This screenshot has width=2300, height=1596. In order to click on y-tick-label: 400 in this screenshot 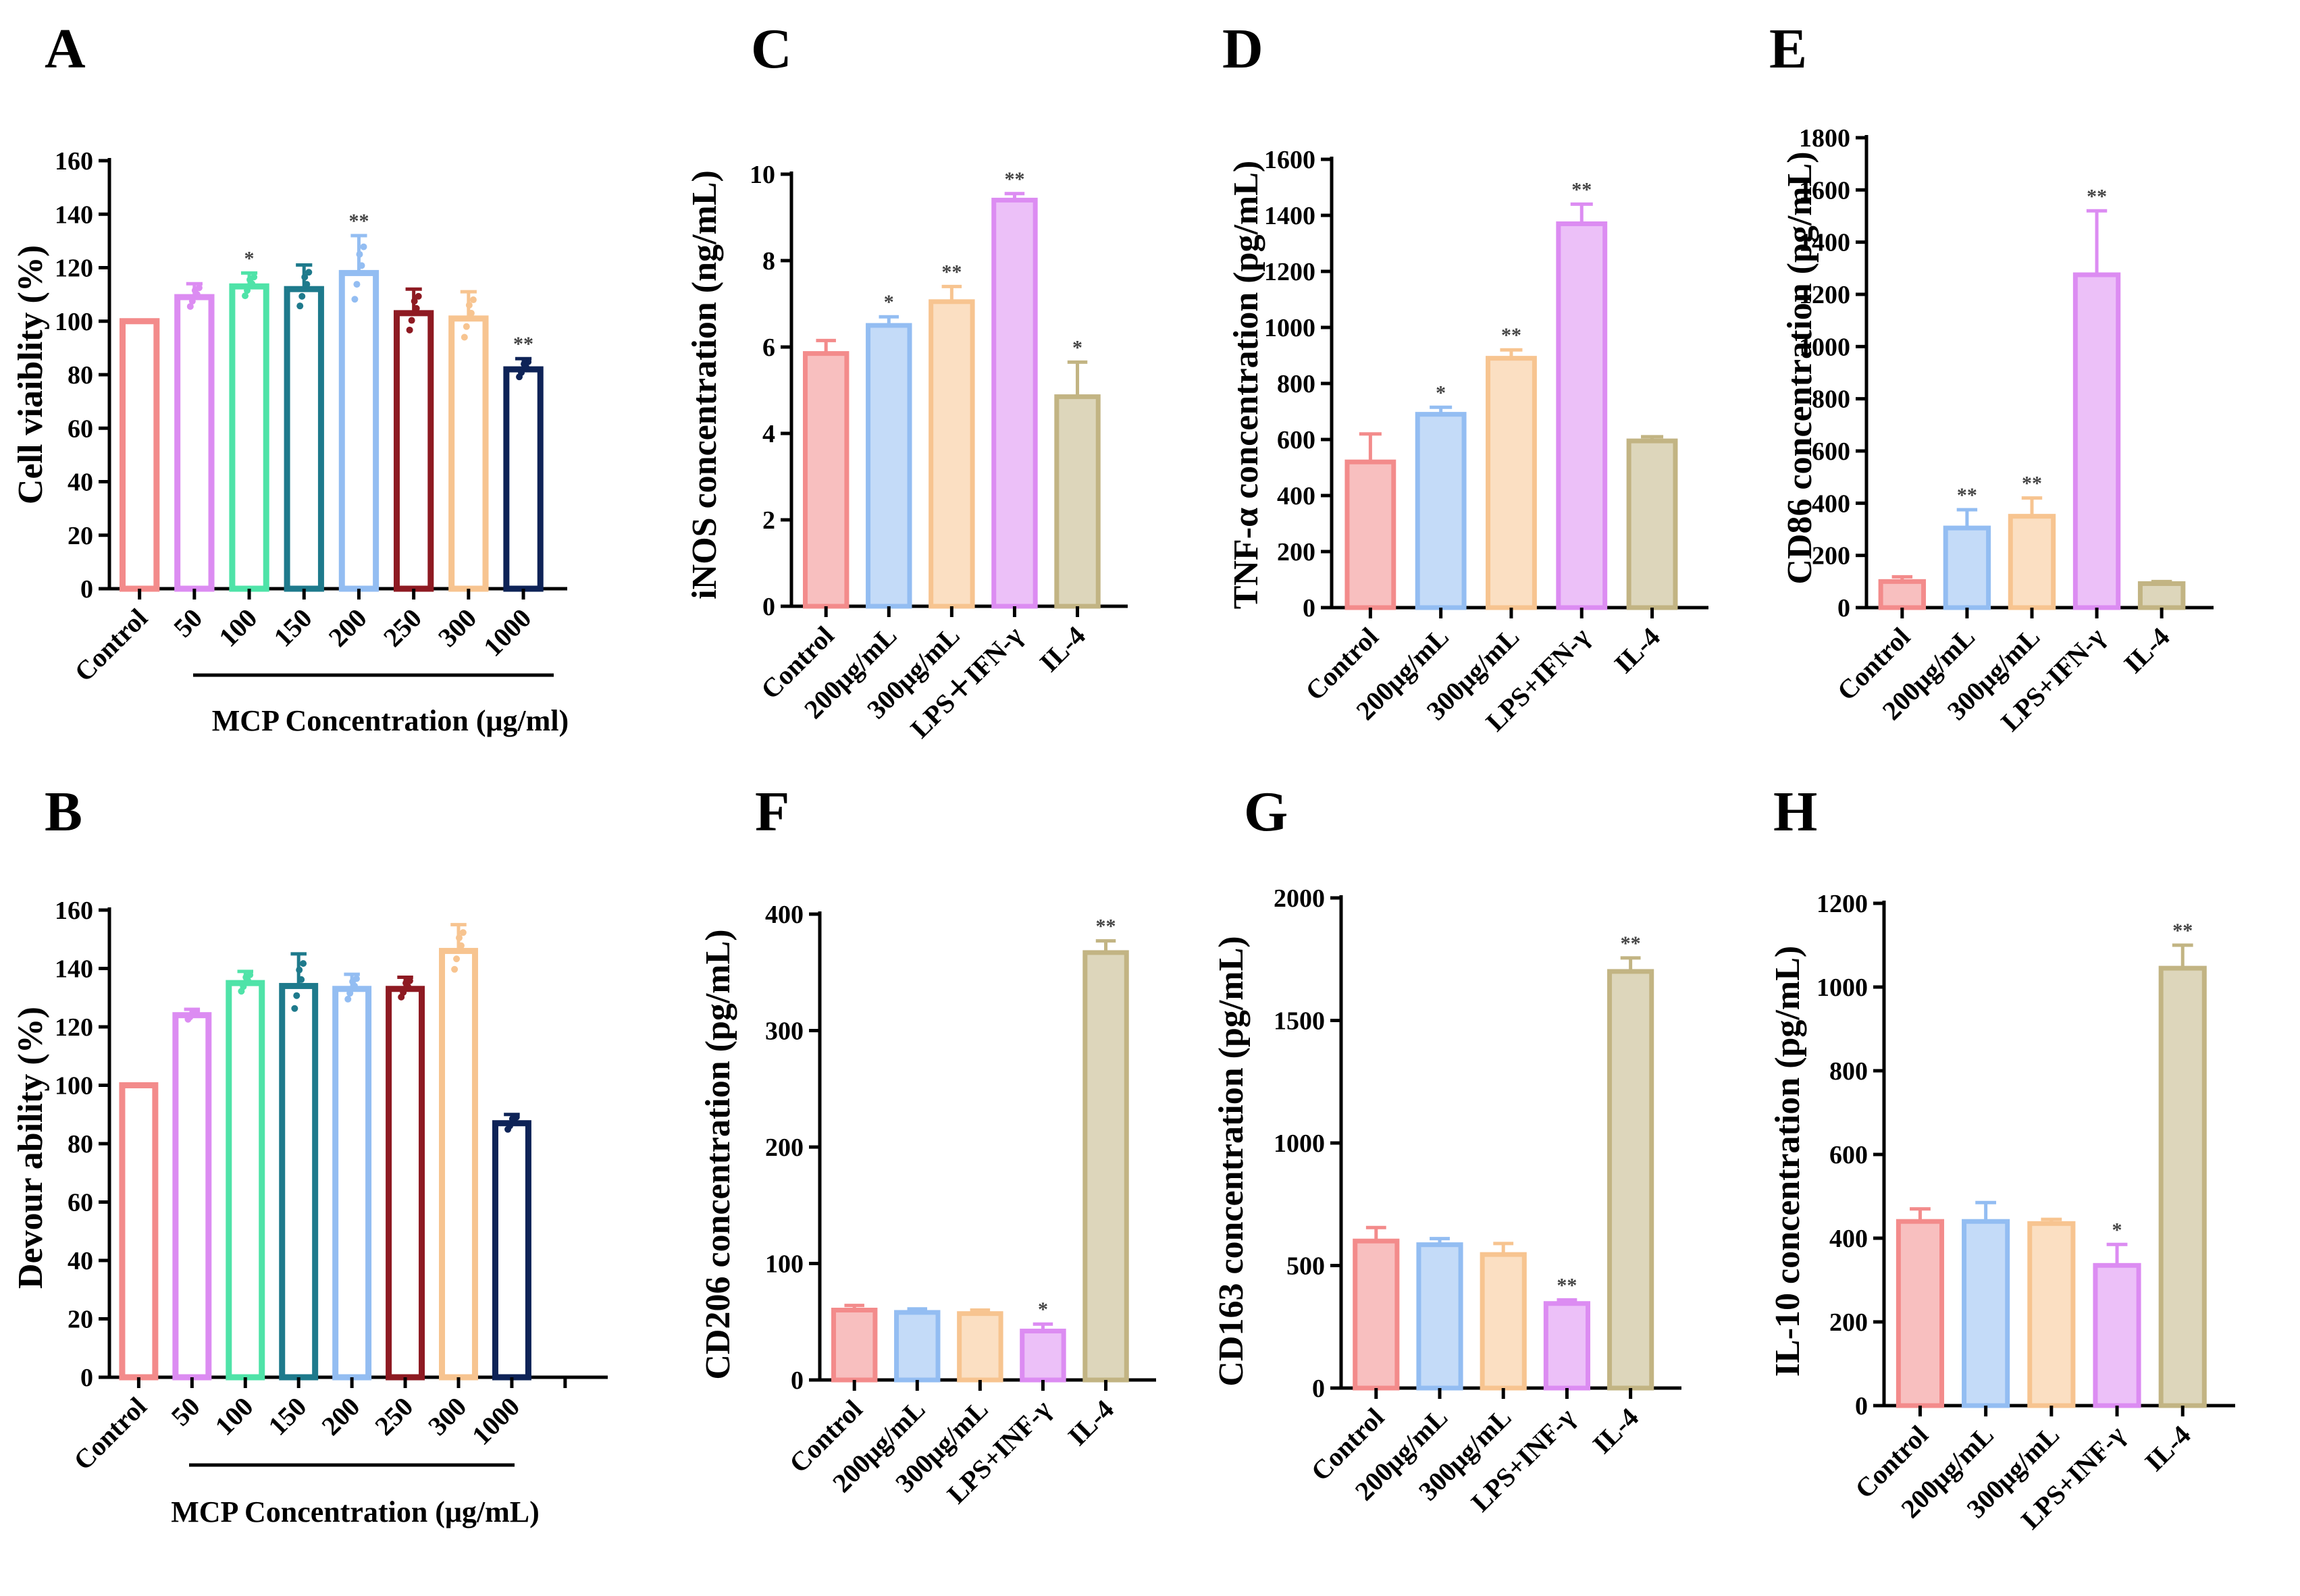, I will do `click(1831, 503)`.